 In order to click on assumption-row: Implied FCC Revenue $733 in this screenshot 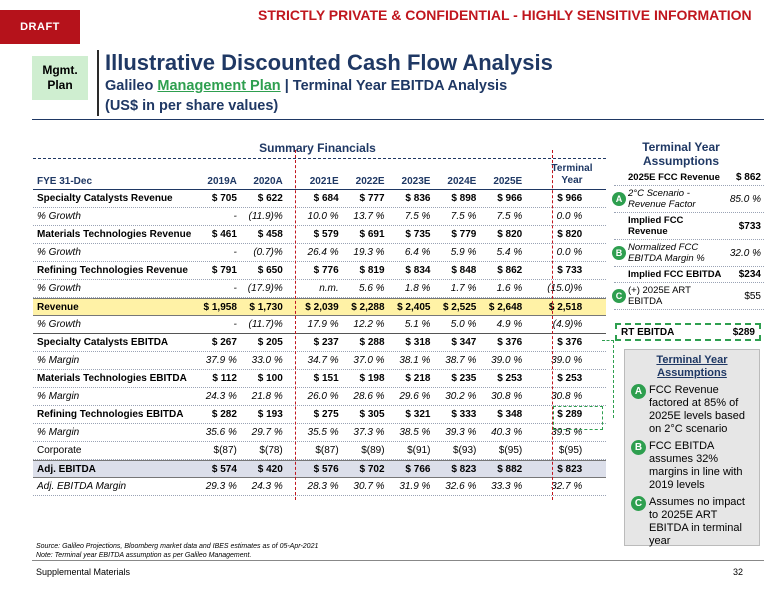, I will do `click(689, 226)`.